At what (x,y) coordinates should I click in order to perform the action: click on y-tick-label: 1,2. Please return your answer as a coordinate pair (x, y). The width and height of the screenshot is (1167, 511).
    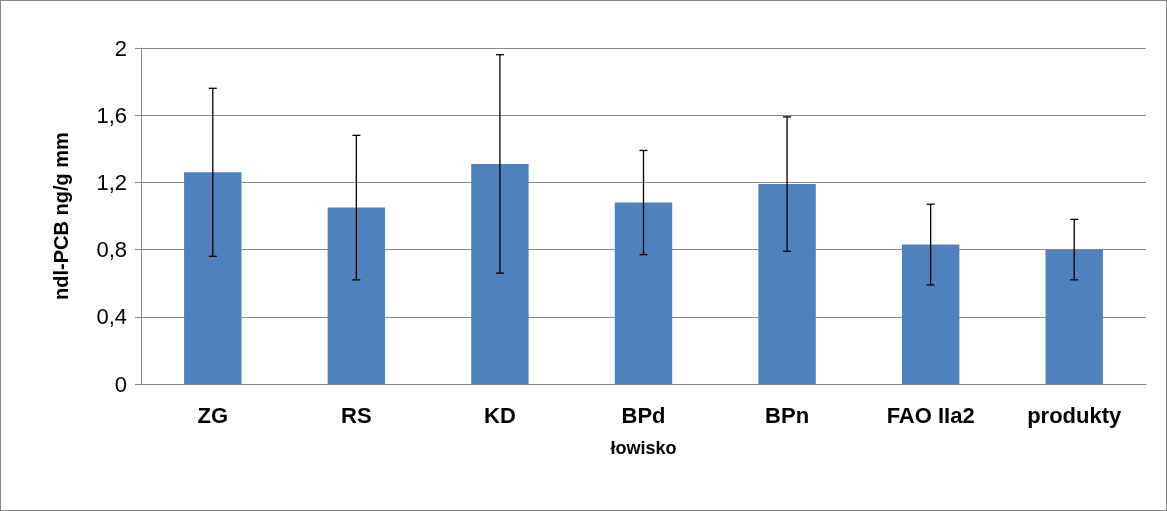
    Looking at the image, I should click on (111, 182).